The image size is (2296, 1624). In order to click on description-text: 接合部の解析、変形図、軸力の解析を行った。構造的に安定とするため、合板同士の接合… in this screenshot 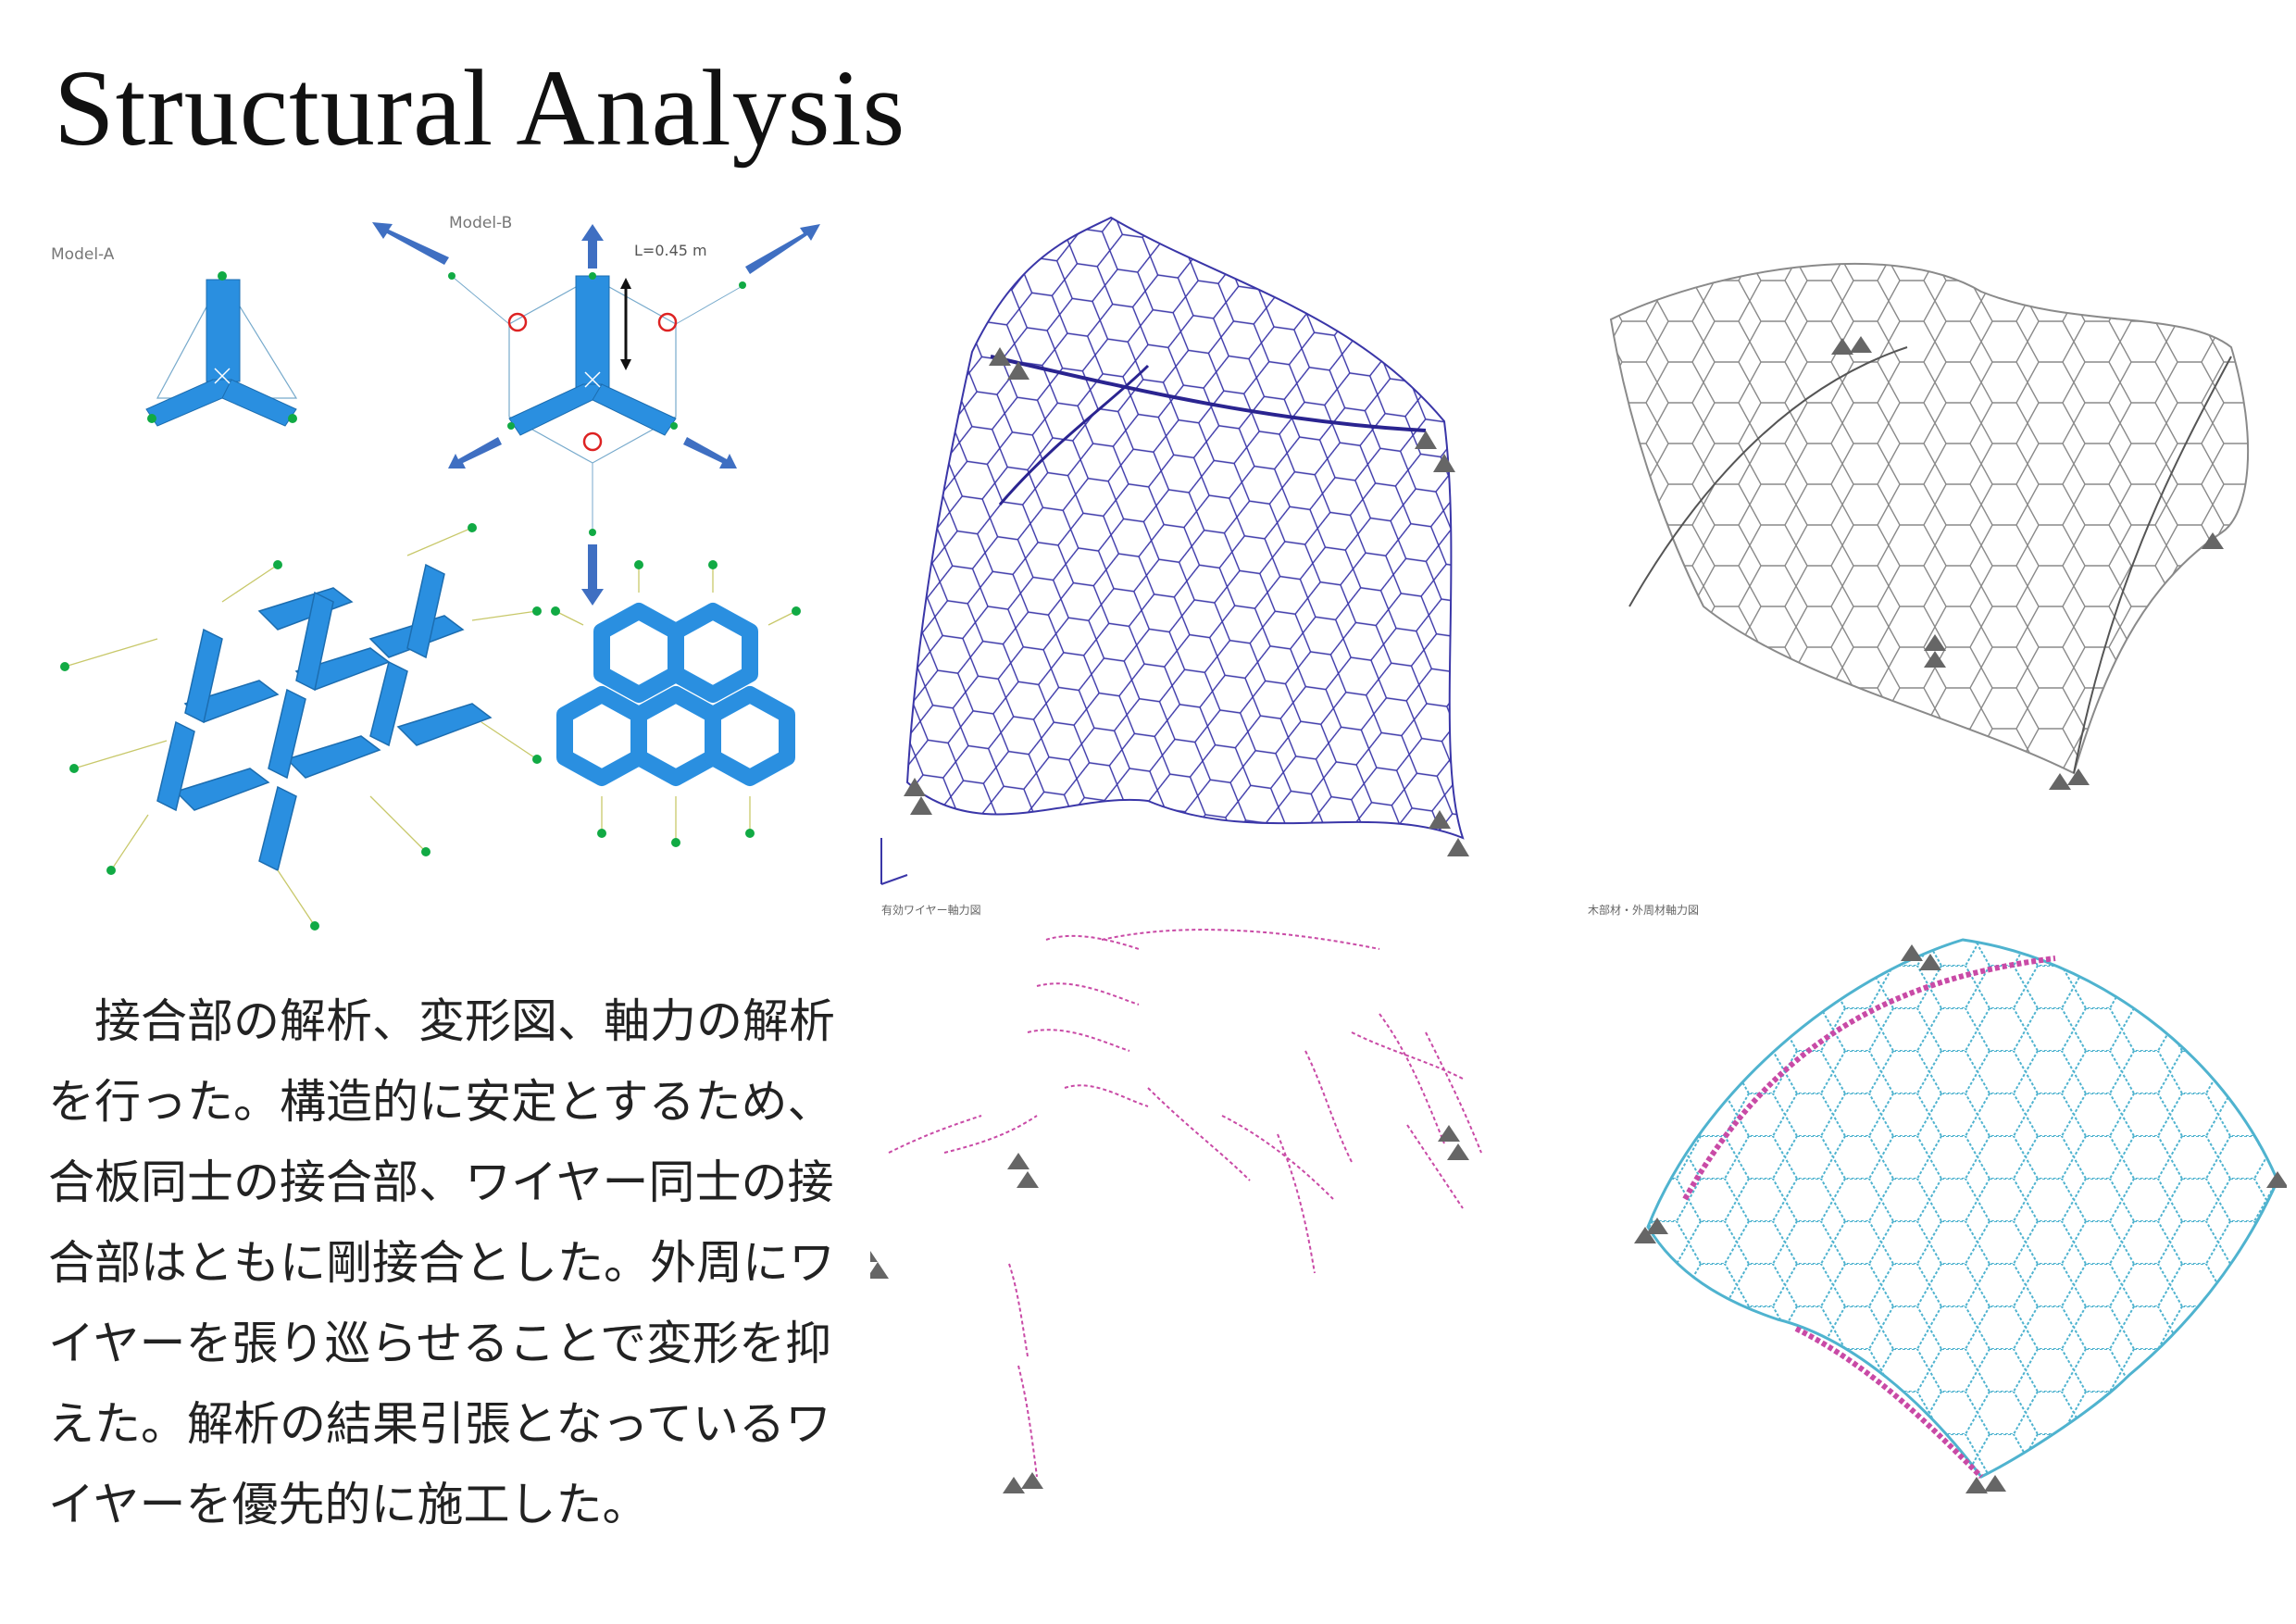, I will do `click(451, 1263)`.